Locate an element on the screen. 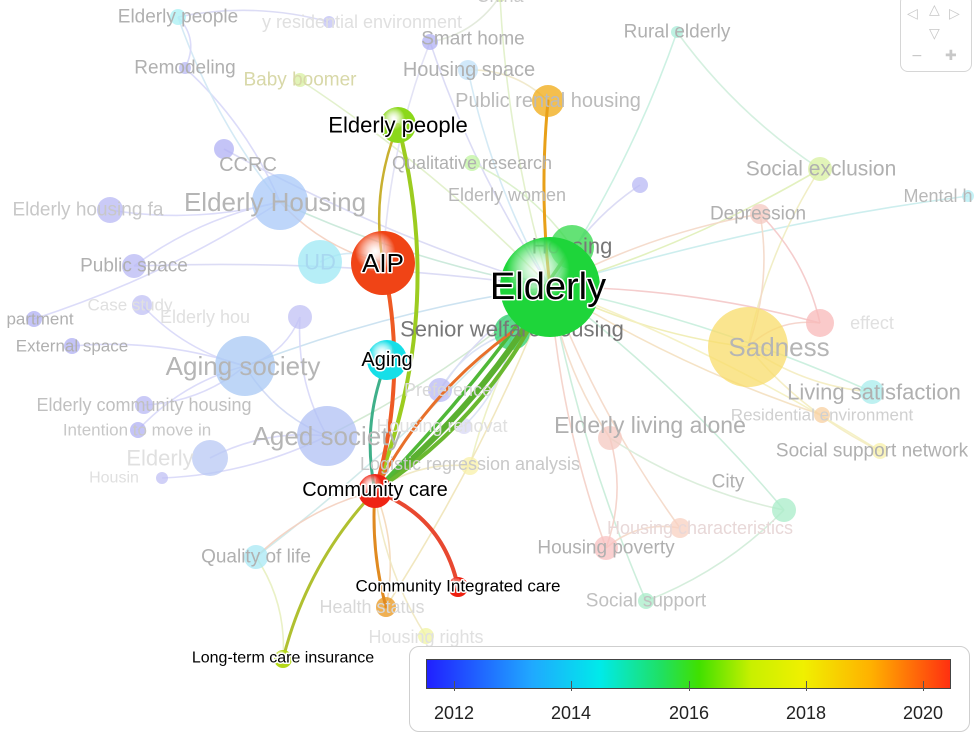  edge-community-care-long-term-care-insurance is located at coordinates (329, 575).